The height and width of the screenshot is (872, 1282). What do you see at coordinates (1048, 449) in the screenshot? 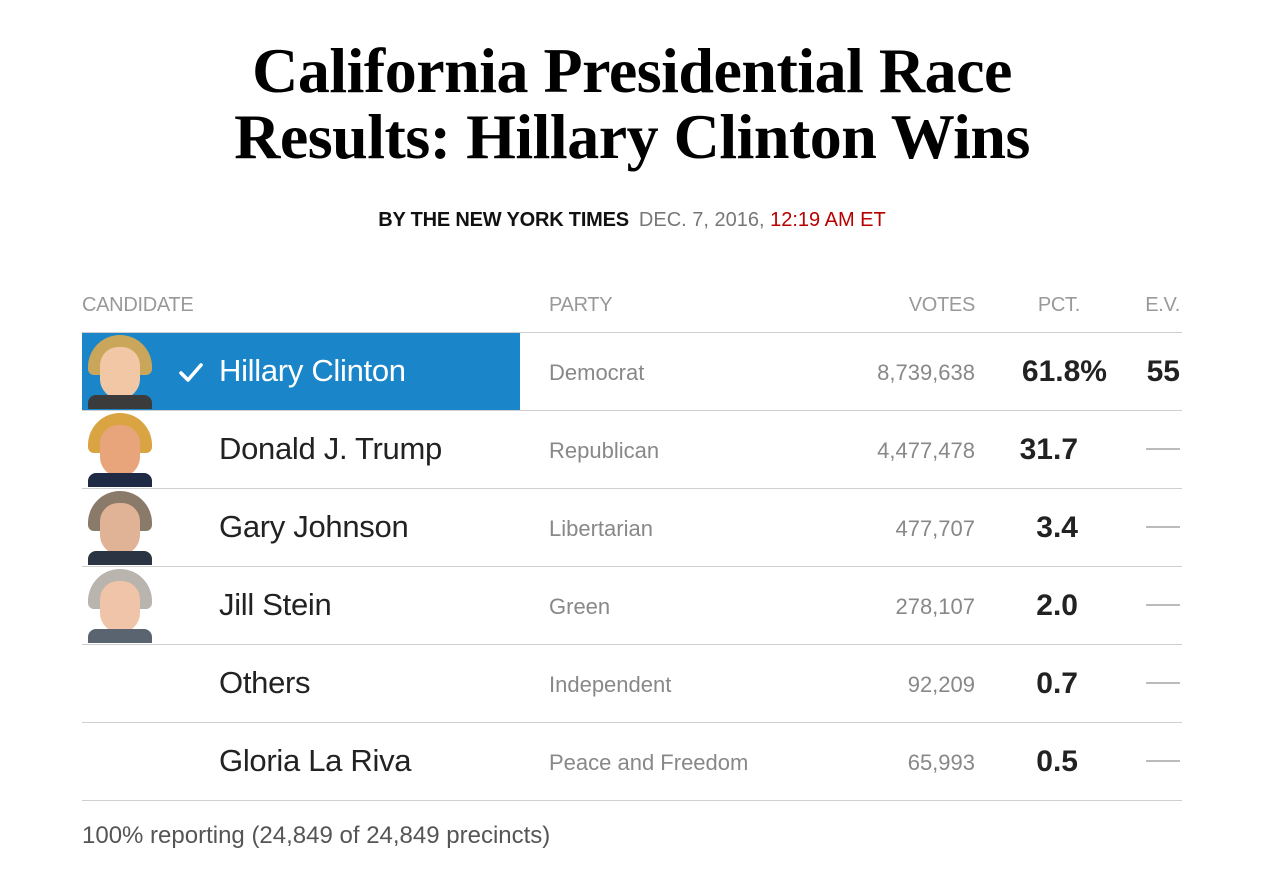
I see `candidate-pct: 31.7` at bounding box center [1048, 449].